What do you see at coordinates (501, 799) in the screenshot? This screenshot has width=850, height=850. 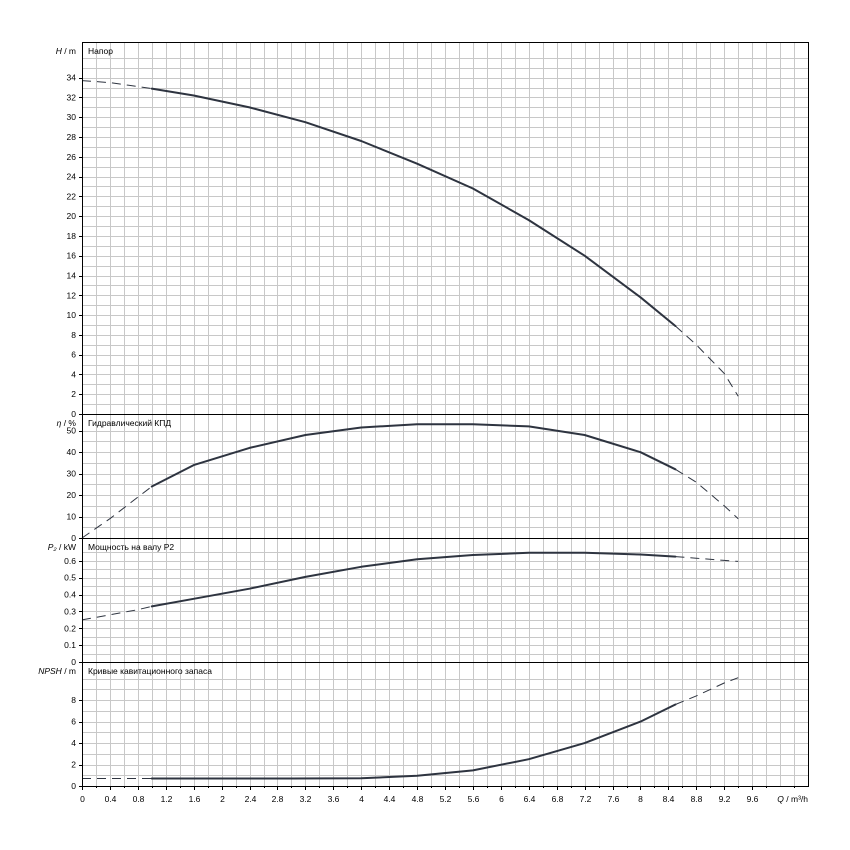 I see `x-tick-label: 6` at bounding box center [501, 799].